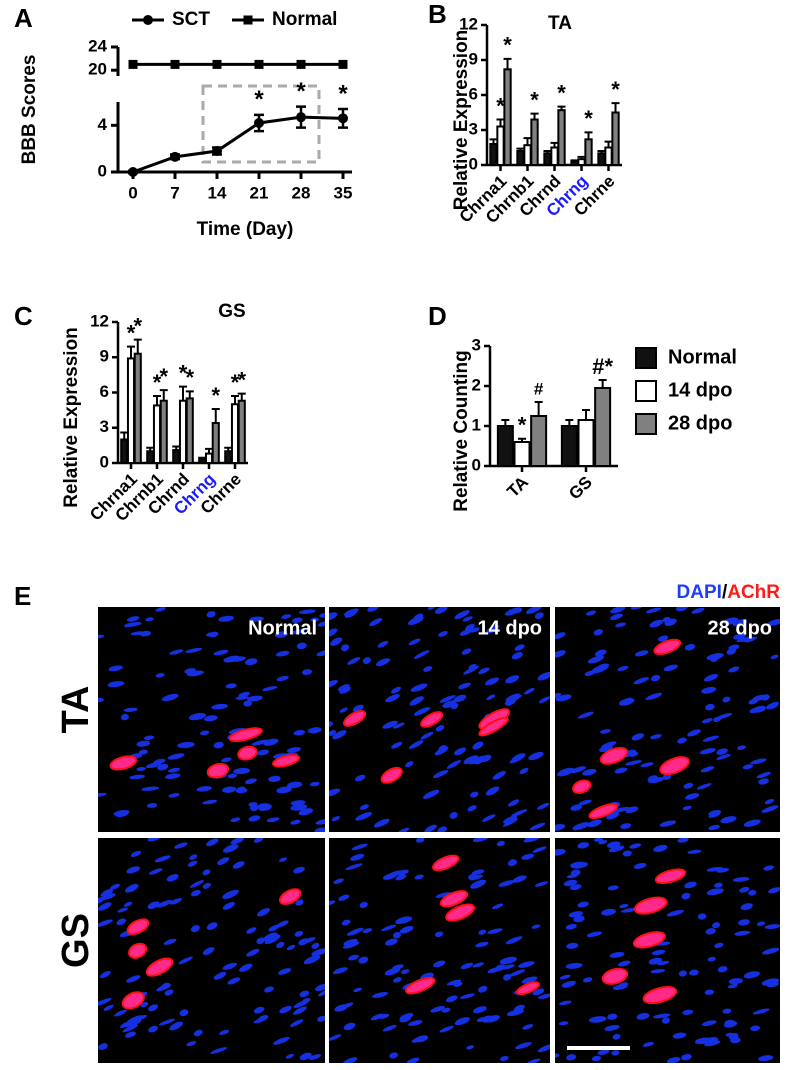  I want to click on y-tick-label: 3, so click(104, 426).